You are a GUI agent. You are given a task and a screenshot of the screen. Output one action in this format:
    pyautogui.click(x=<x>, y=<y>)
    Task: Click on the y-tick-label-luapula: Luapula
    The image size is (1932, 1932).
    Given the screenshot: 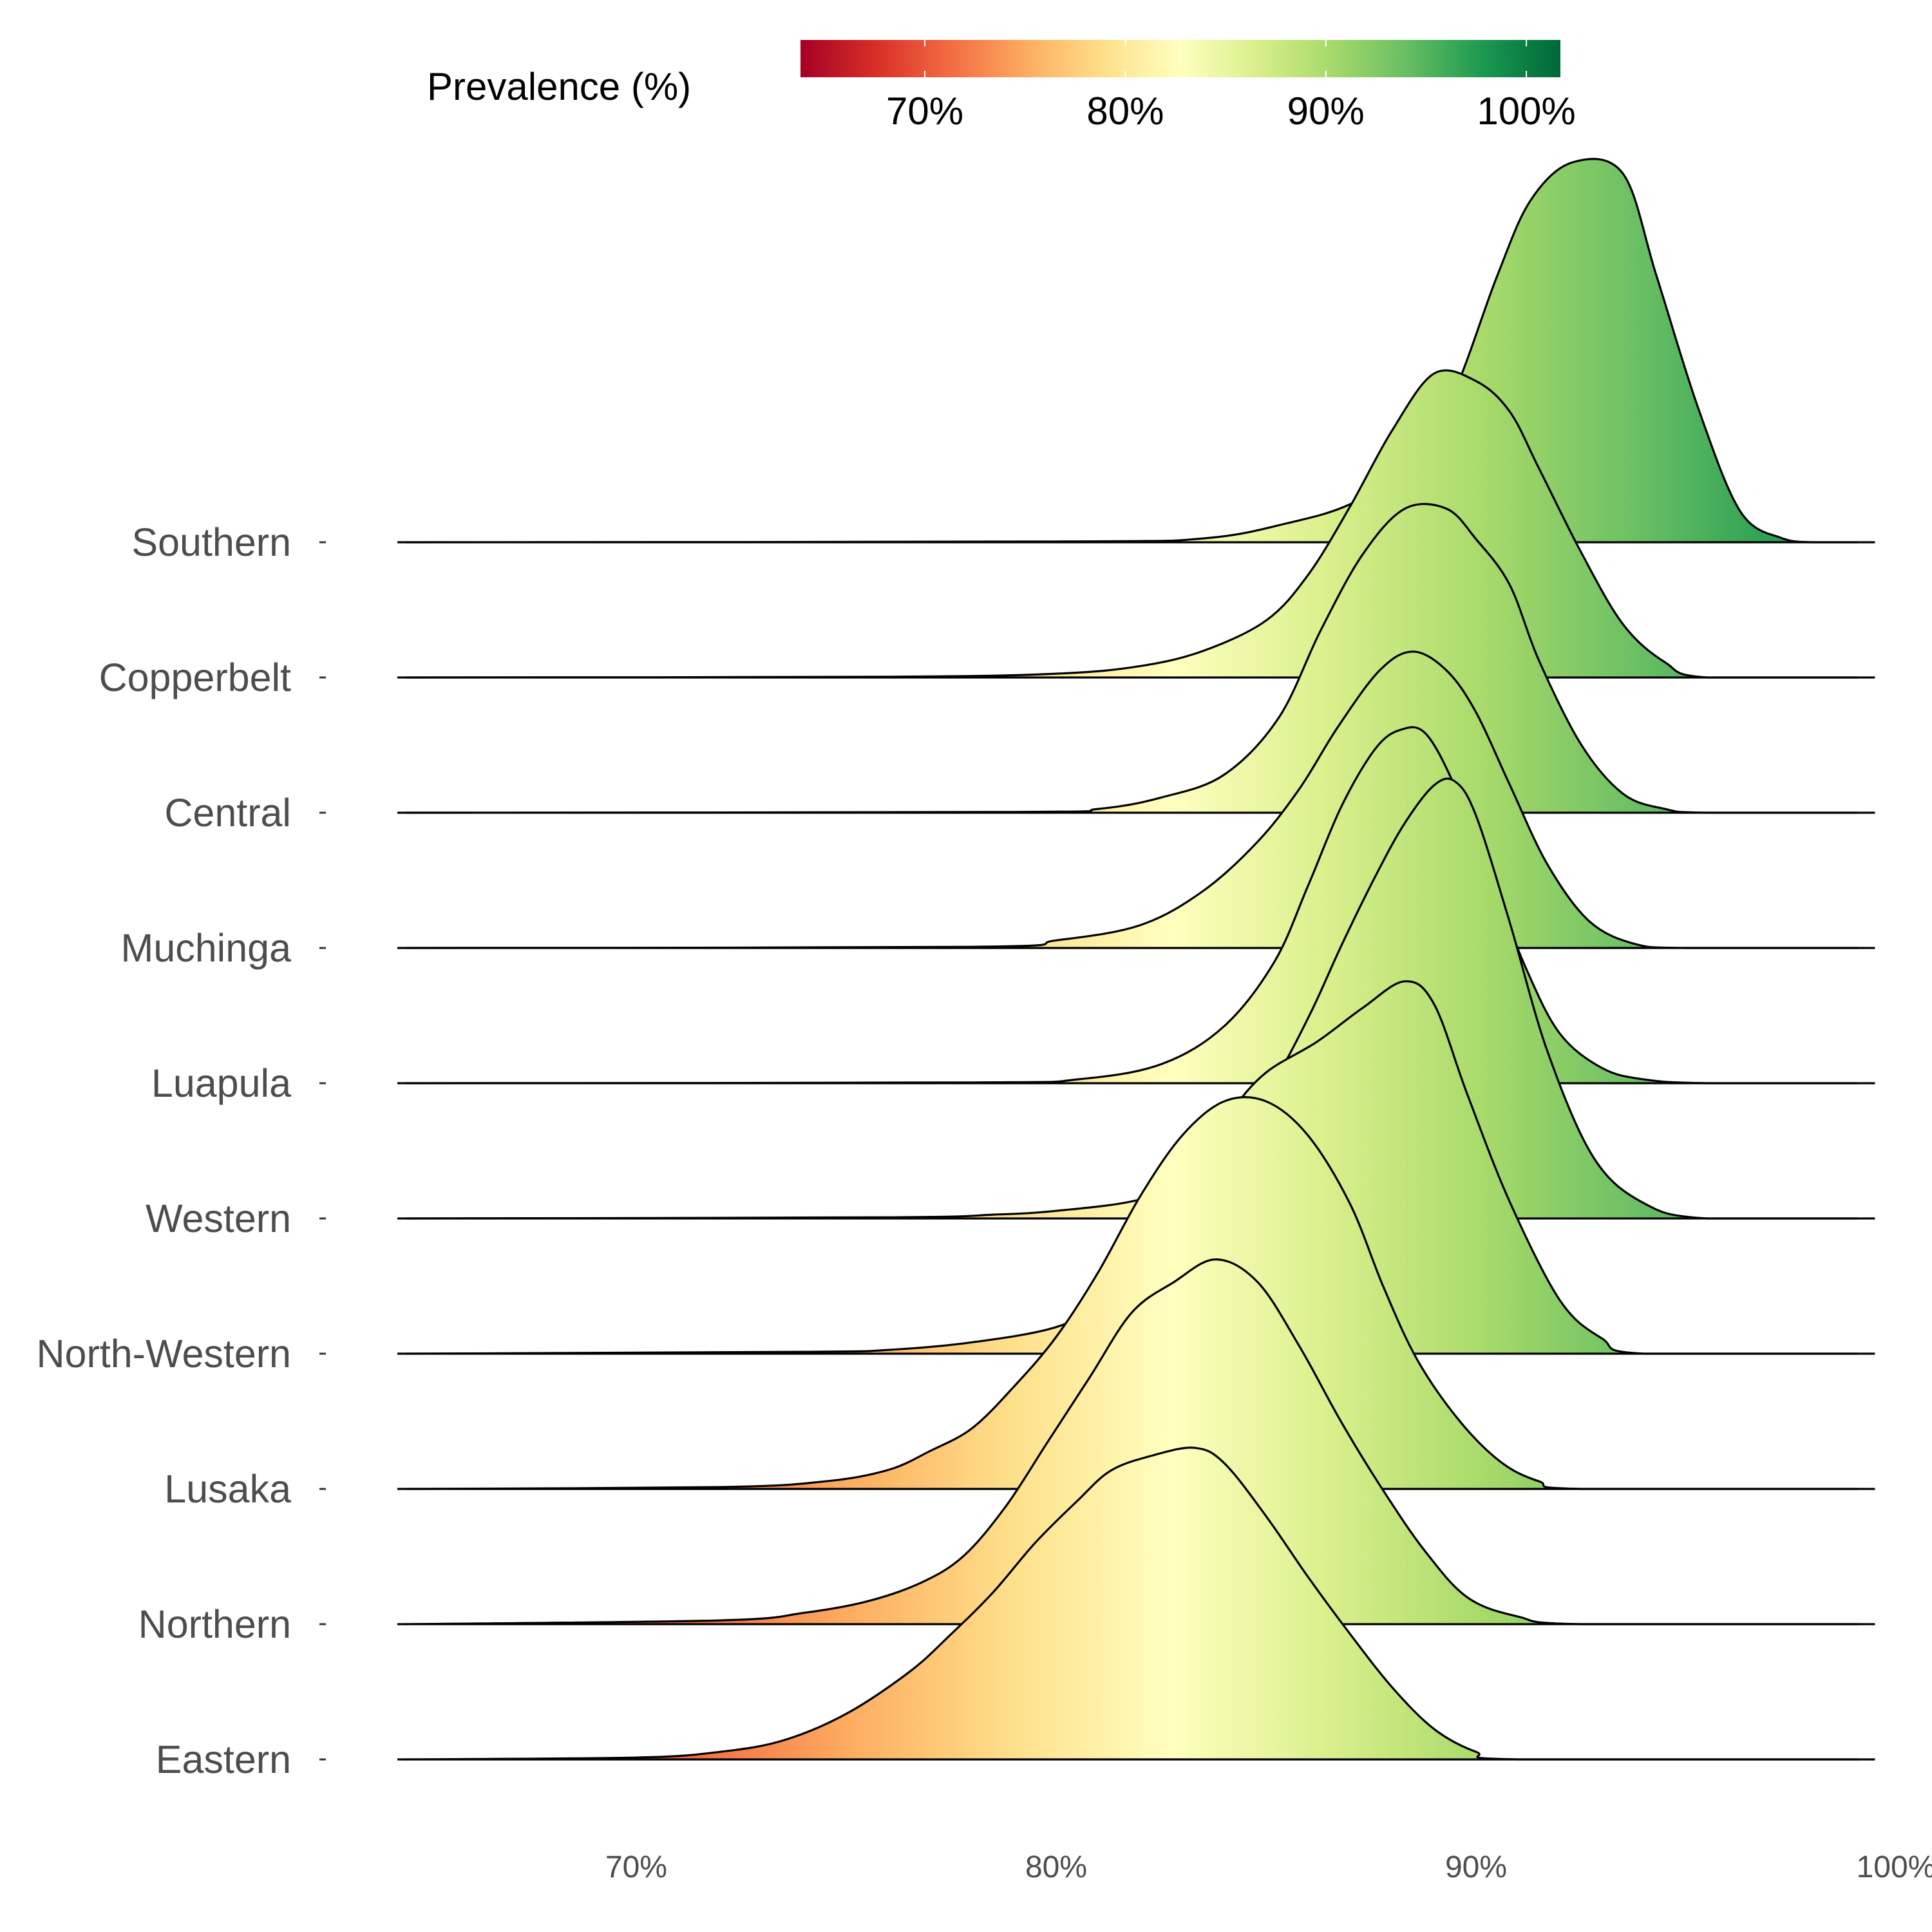 What is the action you would take?
    pyautogui.click(x=221, y=1083)
    